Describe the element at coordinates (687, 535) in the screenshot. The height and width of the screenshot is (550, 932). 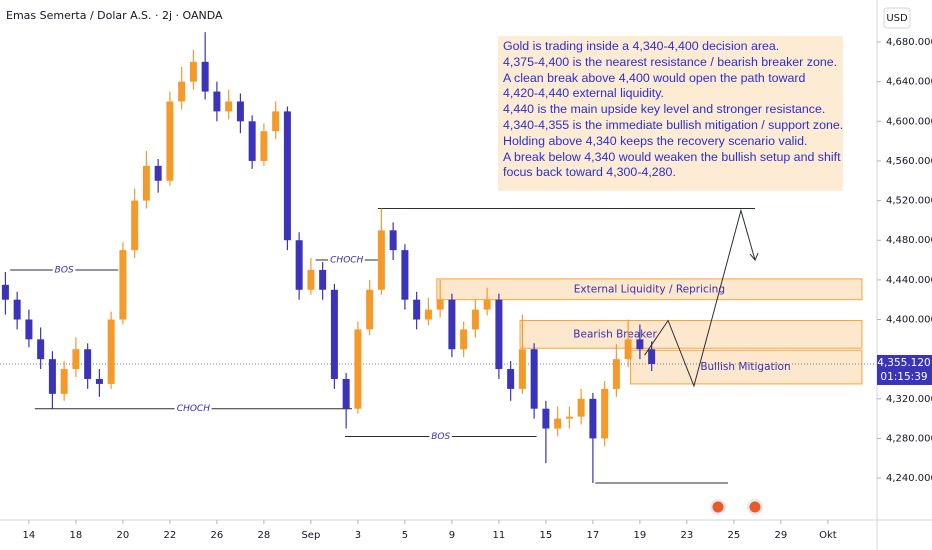
I see `x-tick-label: 23` at that location.